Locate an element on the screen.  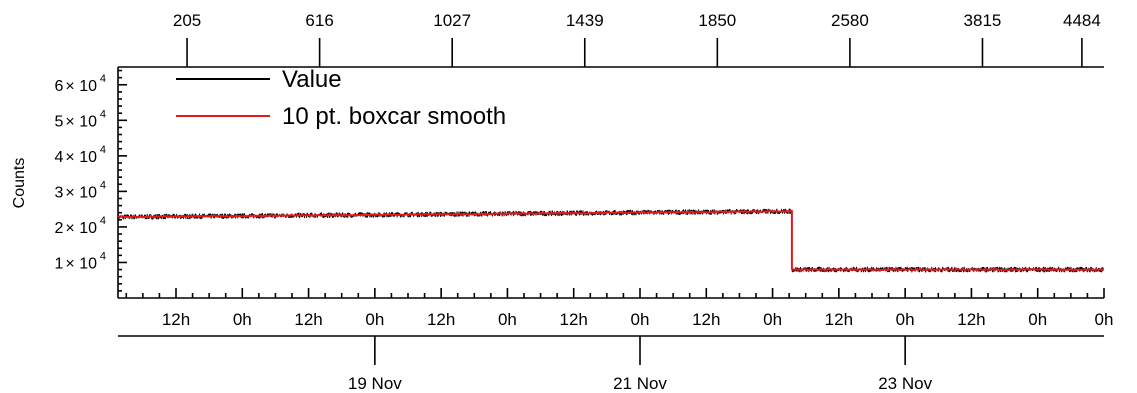
top-tick-label: 3815 is located at coordinates (983, 20).